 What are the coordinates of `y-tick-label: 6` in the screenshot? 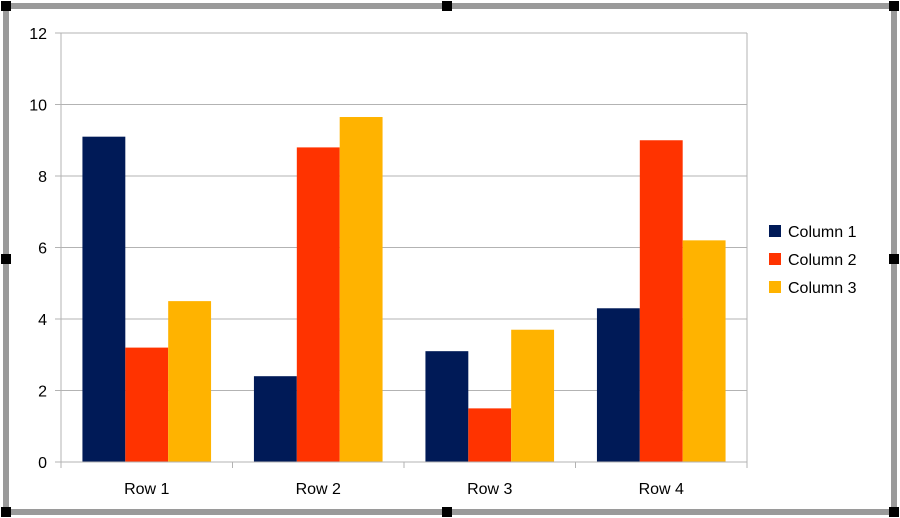 It's located at (42, 249).